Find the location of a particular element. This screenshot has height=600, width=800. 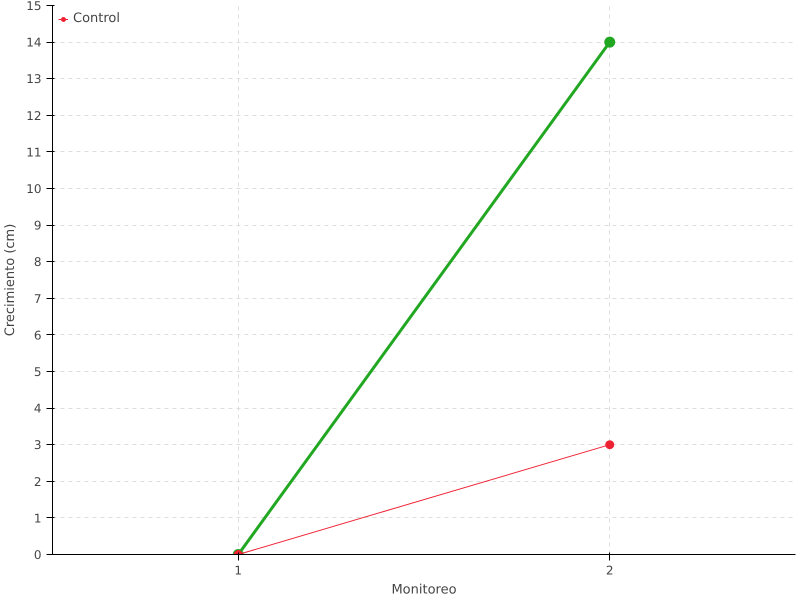

y-tick-label: 3 is located at coordinates (38, 445).